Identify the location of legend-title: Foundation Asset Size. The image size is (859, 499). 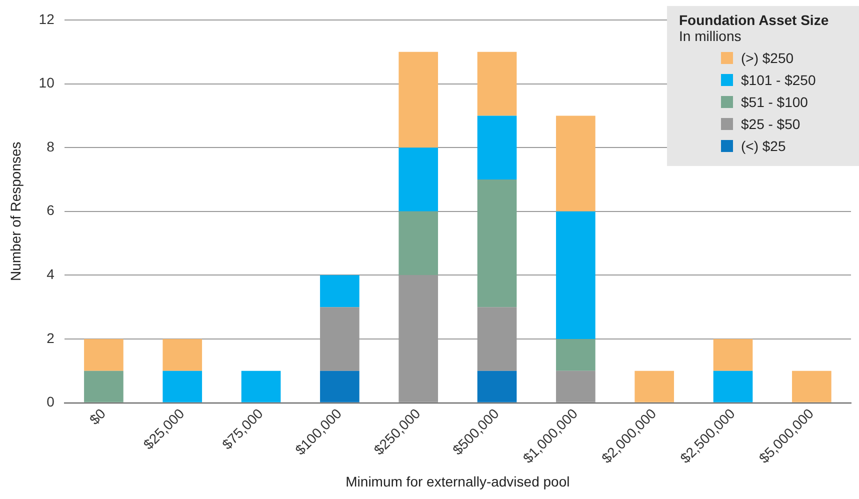
(754, 20).